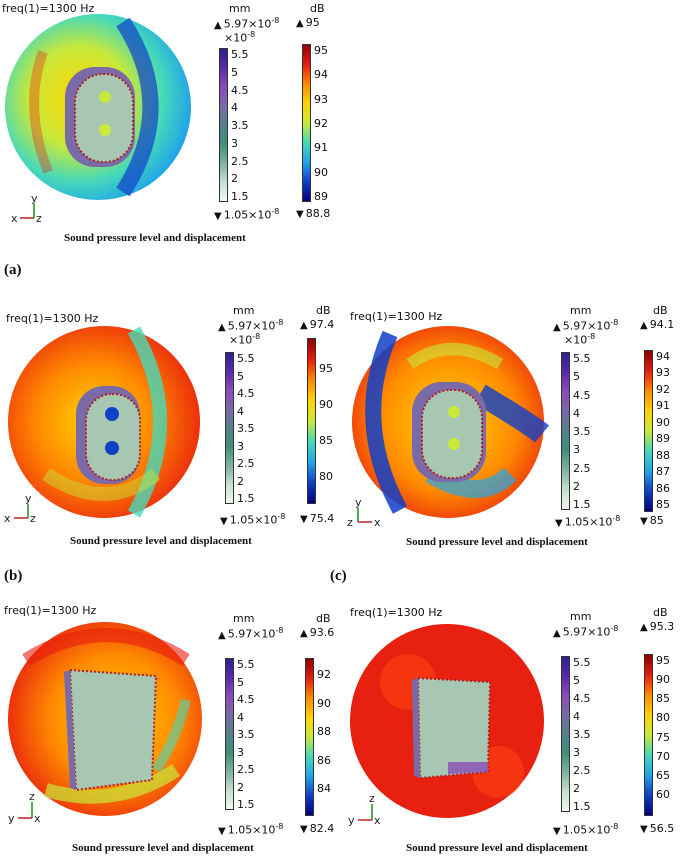  Describe the element at coordinates (317, 632) in the screenshot. I see `spl-max: ▲ 93.6` at that location.